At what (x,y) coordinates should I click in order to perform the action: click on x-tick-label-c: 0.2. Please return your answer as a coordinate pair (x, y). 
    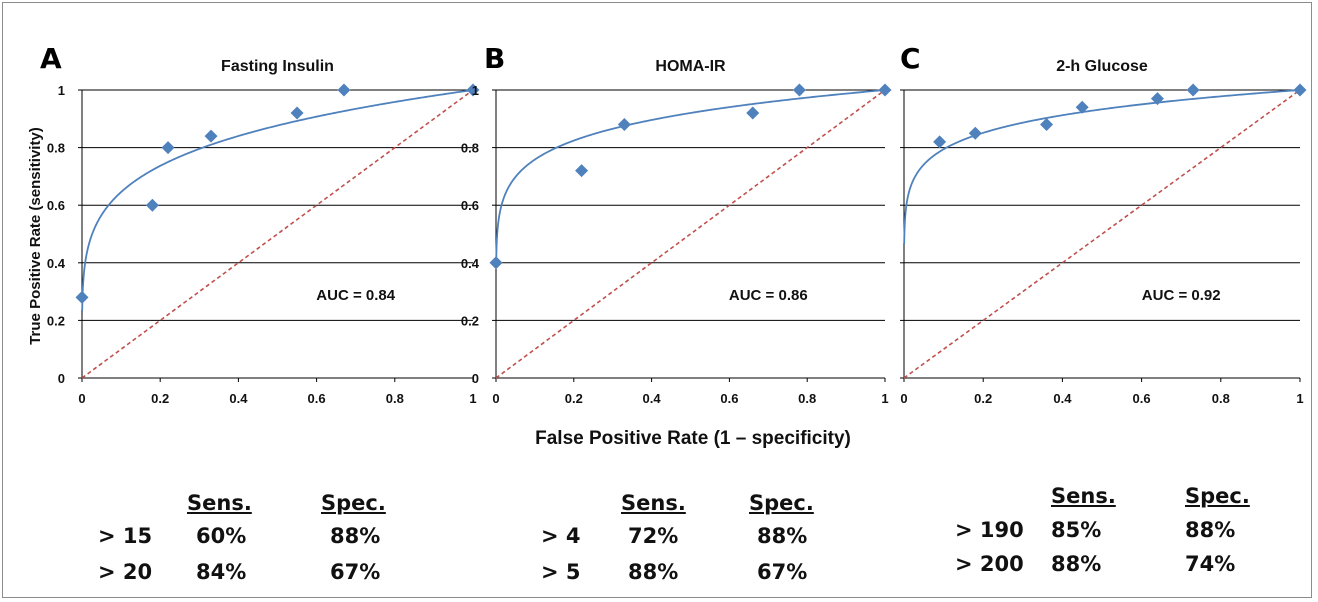
    Looking at the image, I should click on (983, 398).